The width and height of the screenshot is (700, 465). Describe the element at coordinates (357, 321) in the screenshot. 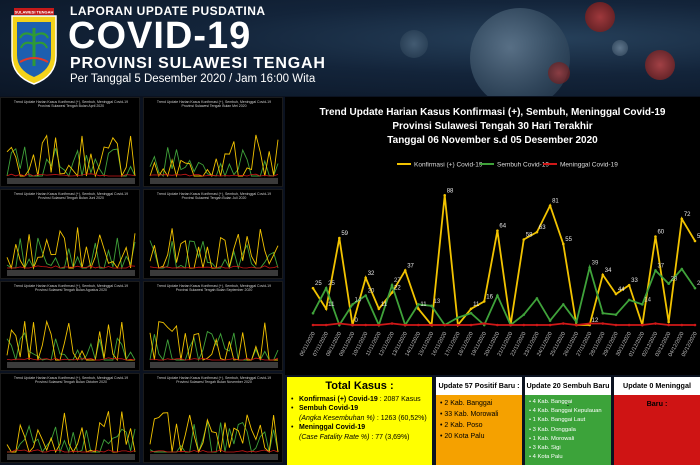

I see `data-label: 0` at that location.